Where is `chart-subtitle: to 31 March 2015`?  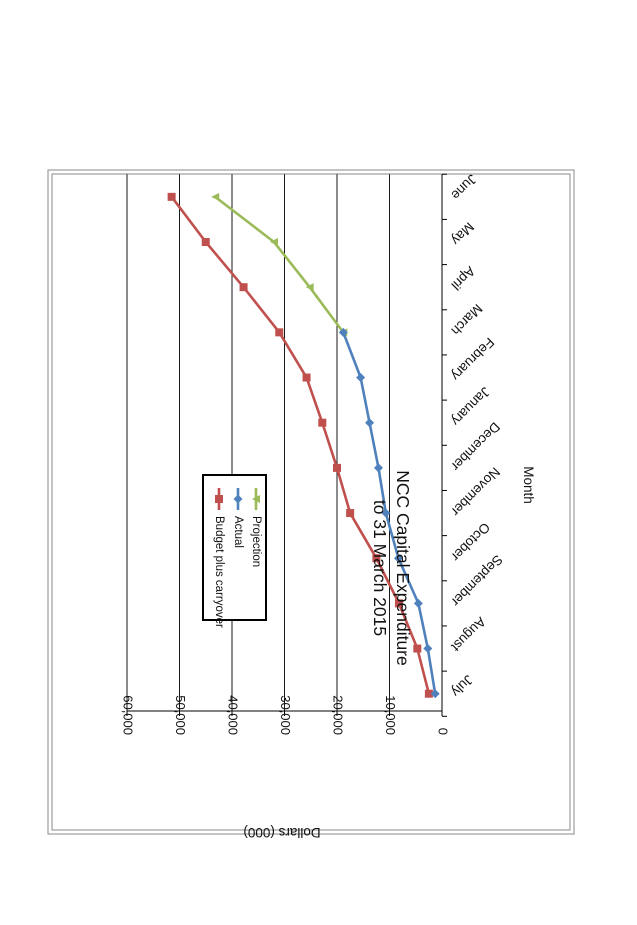
chart-subtitle: to 31 March 2015 is located at coordinates (380, 568).